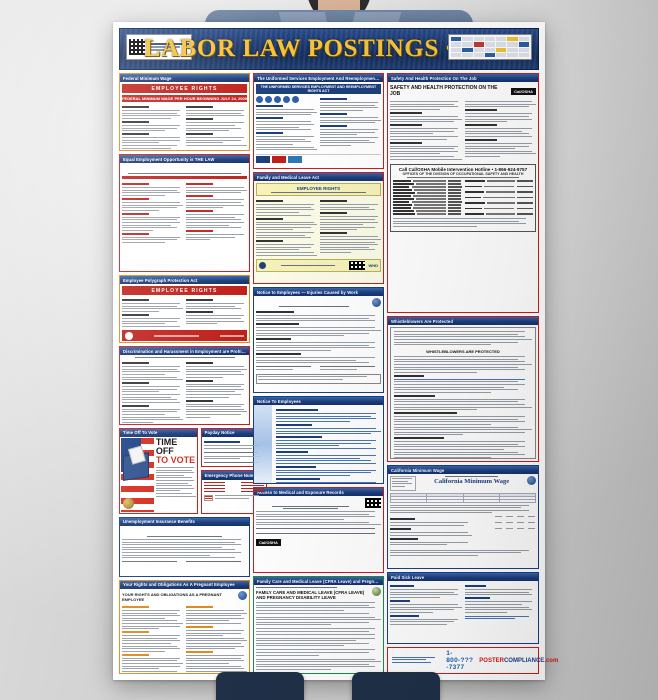  Describe the element at coordinates (184, 392) in the screenshot. I see `discrimination-text-columns` at that location.